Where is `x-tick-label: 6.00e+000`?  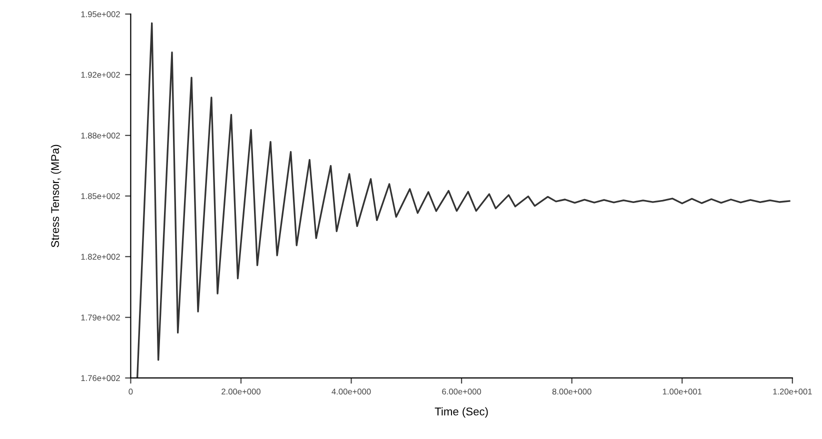
x-tick-label: 6.00e+000 is located at coordinates (462, 391).